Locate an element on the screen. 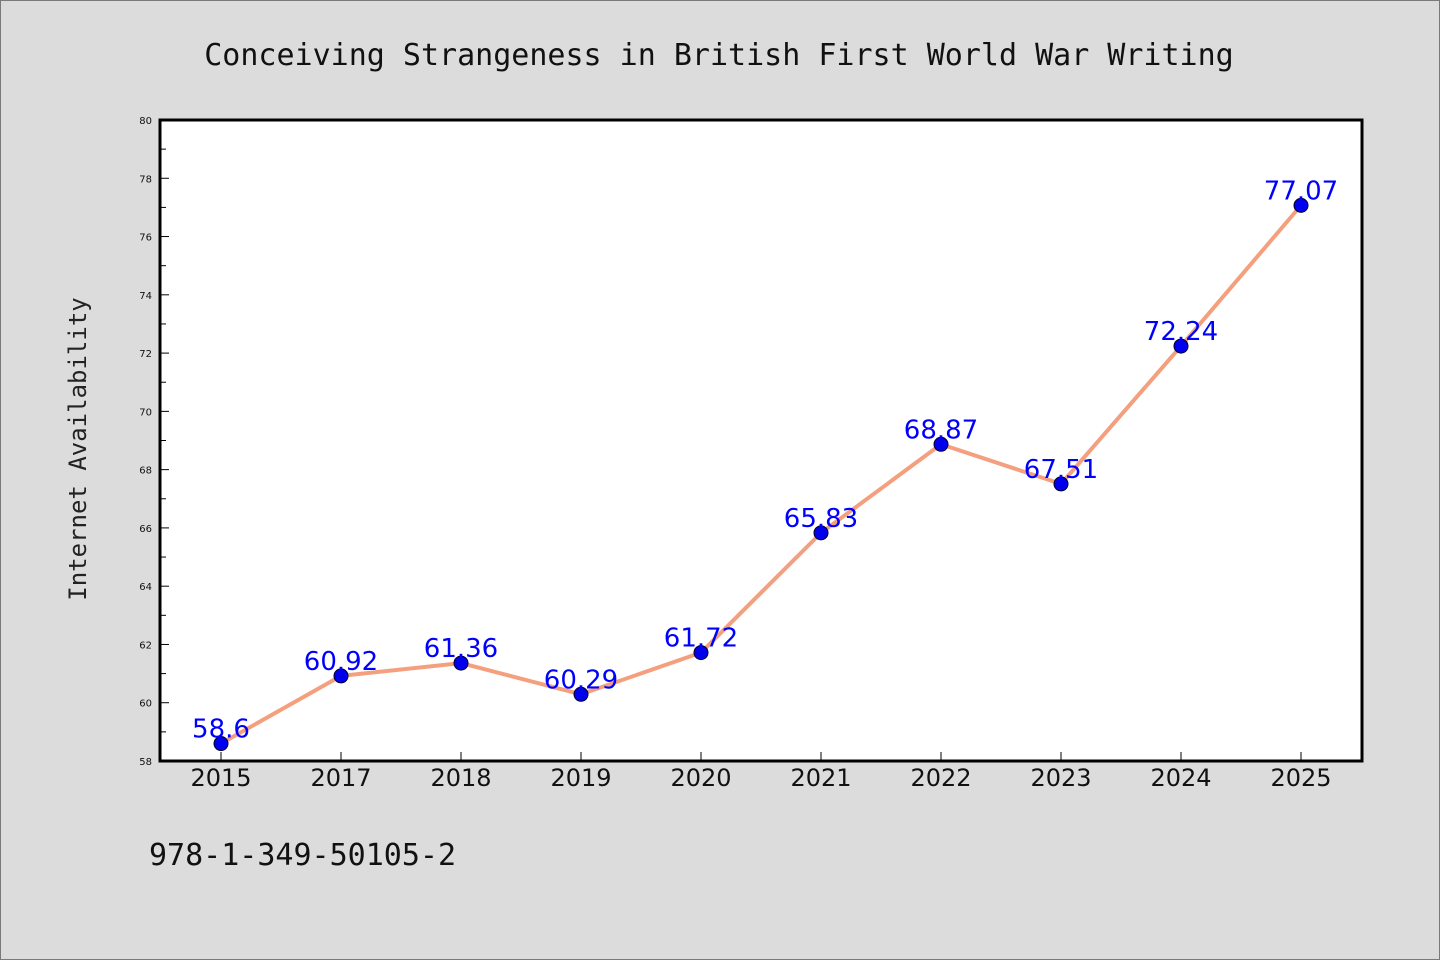 The width and height of the screenshot is (1440, 960). x-tick-label: 2015 is located at coordinates (220, 778).